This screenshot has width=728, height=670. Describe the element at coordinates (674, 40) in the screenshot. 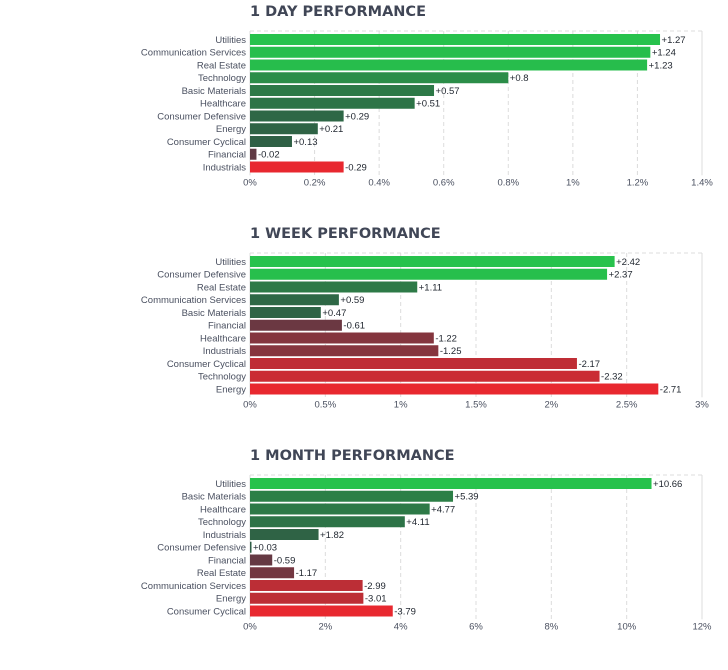

I see `value-label: +1.27` at that location.